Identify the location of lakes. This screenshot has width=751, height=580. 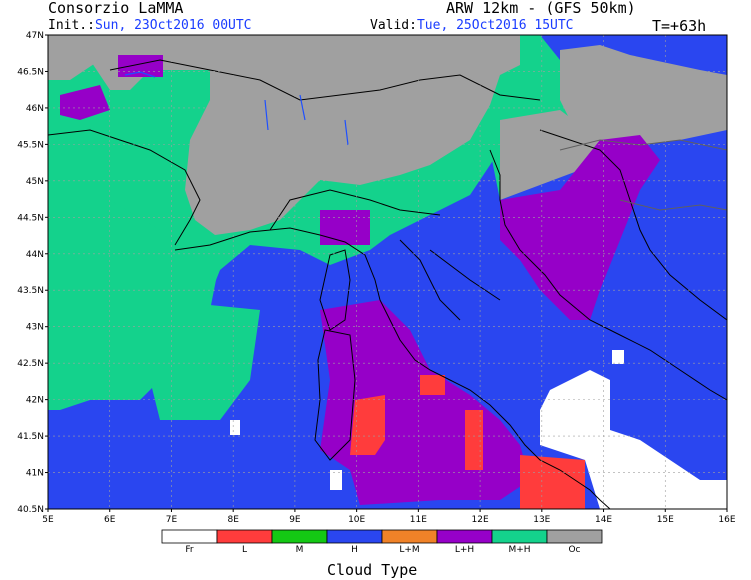
(236, 108).